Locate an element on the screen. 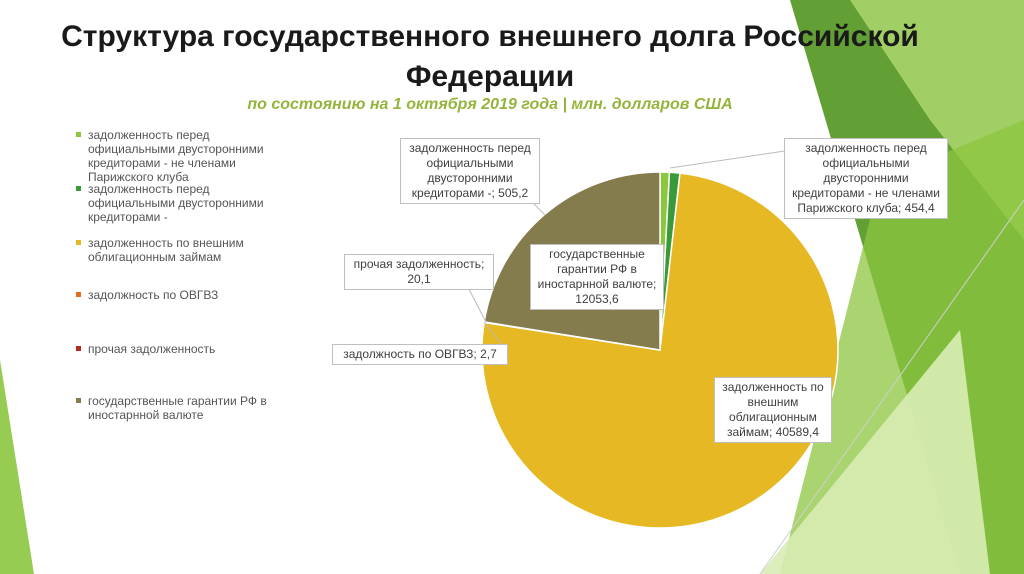 The width and height of the screenshot is (1024, 574). leader-line is located at coordinates (737, 158).